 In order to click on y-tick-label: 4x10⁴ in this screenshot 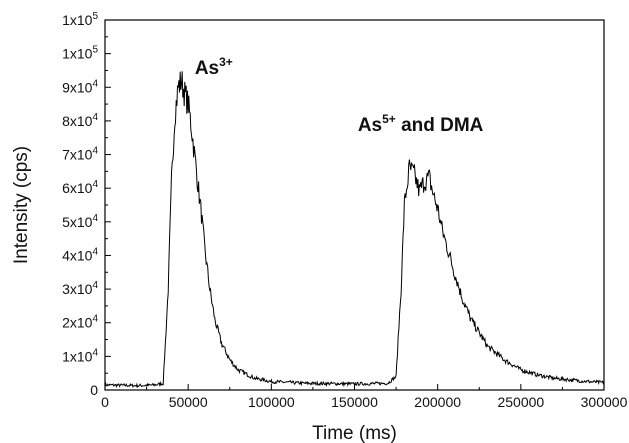, I will do `click(80, 254)`.